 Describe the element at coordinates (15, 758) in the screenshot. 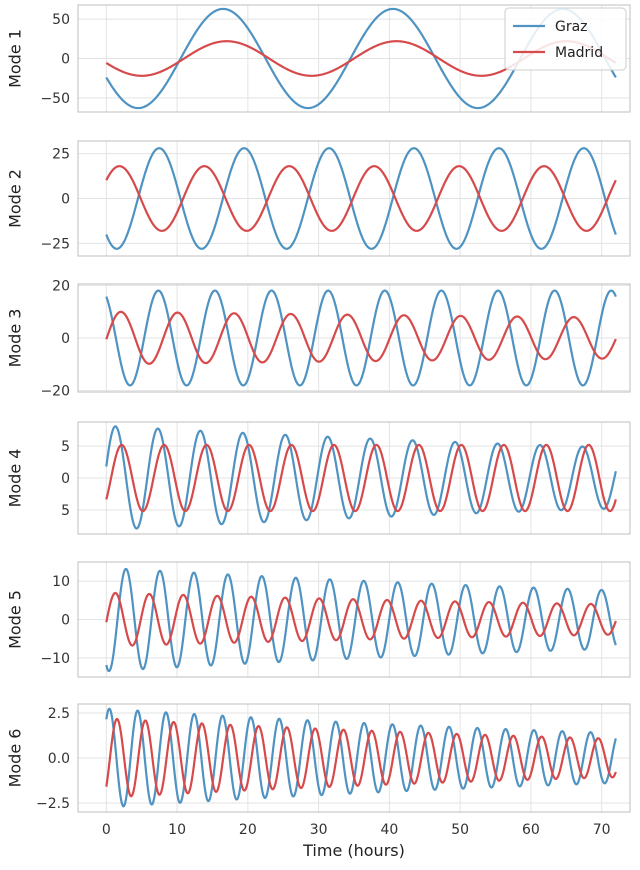

I see `y-axis-label: Mode 6` at that location.